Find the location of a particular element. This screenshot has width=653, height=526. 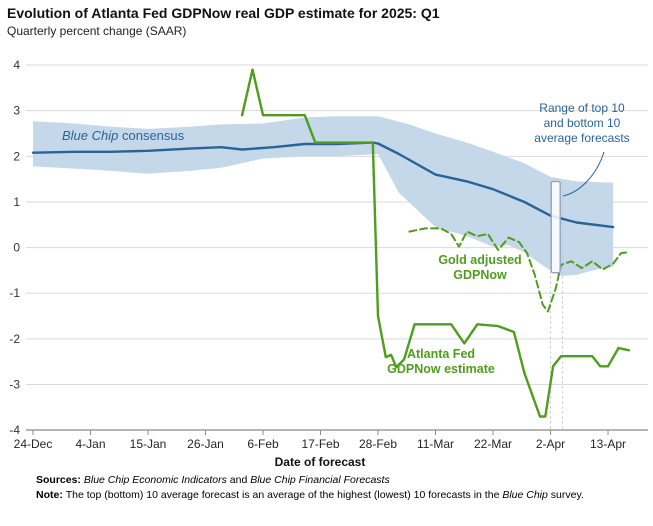

text-fragment: consensus is located at coordinates (151, 135).